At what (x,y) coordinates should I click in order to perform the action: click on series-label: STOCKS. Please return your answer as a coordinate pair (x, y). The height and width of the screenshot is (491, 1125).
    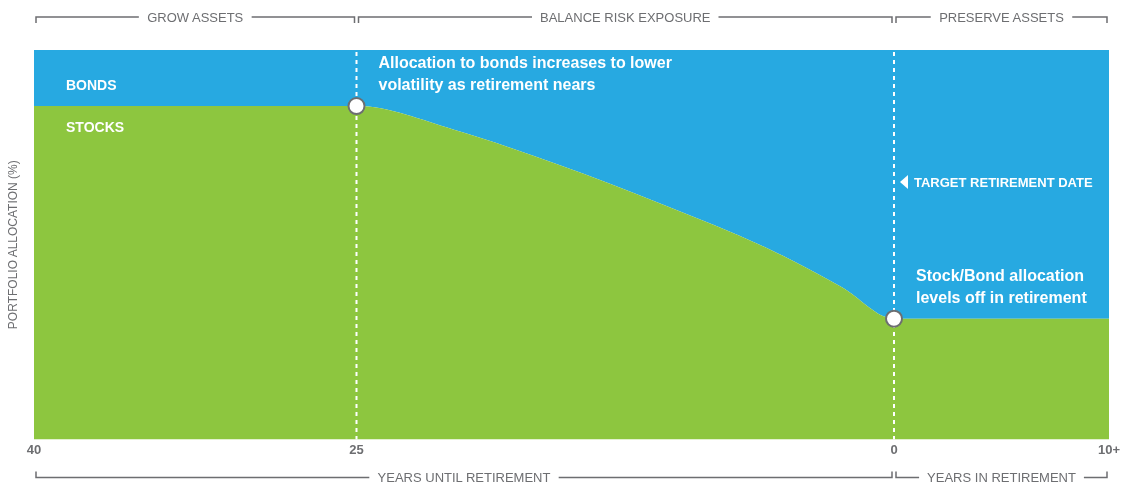
    Looking at the image, I should click on (95, 126).